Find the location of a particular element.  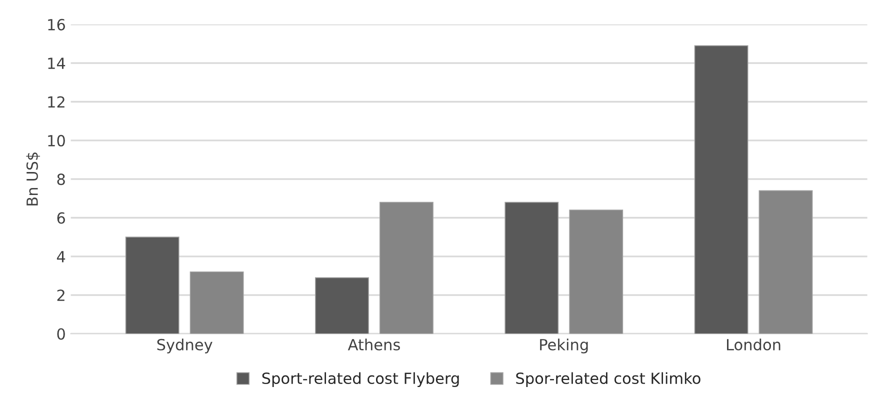

y-tick-label: 8 is located at coordinates (61, 180).